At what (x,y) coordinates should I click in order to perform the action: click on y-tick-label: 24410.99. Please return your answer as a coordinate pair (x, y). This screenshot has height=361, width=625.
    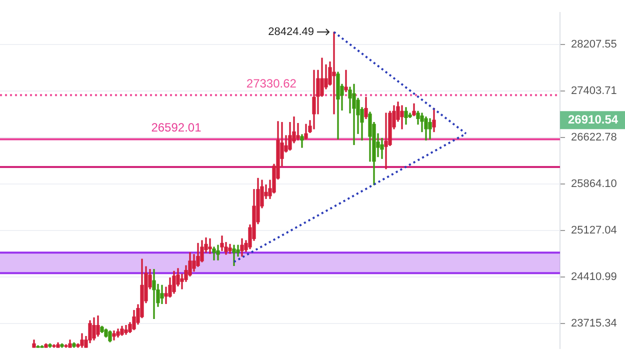
    Looking at the image, I should click on (594, 276).